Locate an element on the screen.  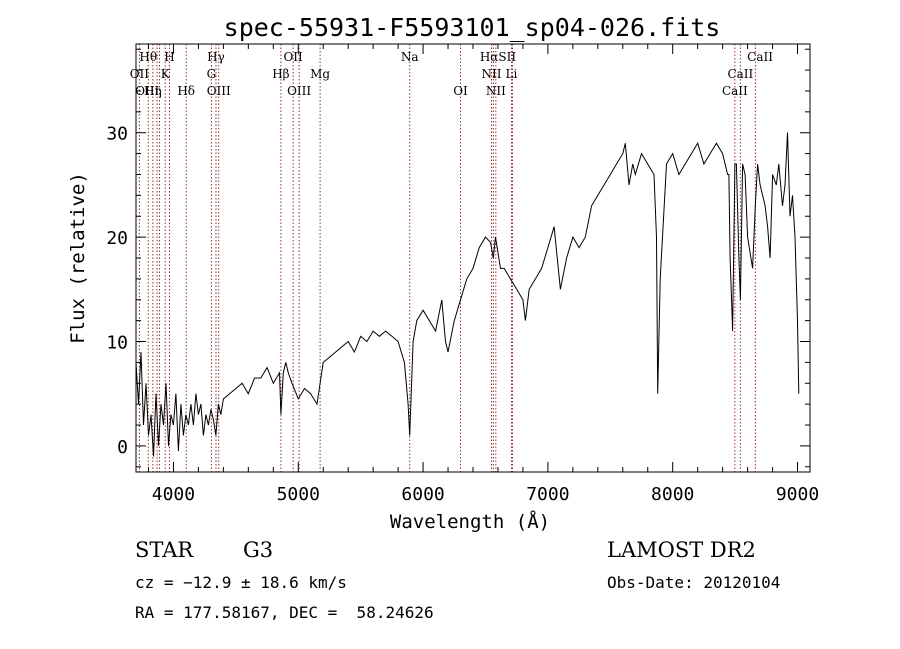
spectral-line-label: H is located at coordinates (169, 57).